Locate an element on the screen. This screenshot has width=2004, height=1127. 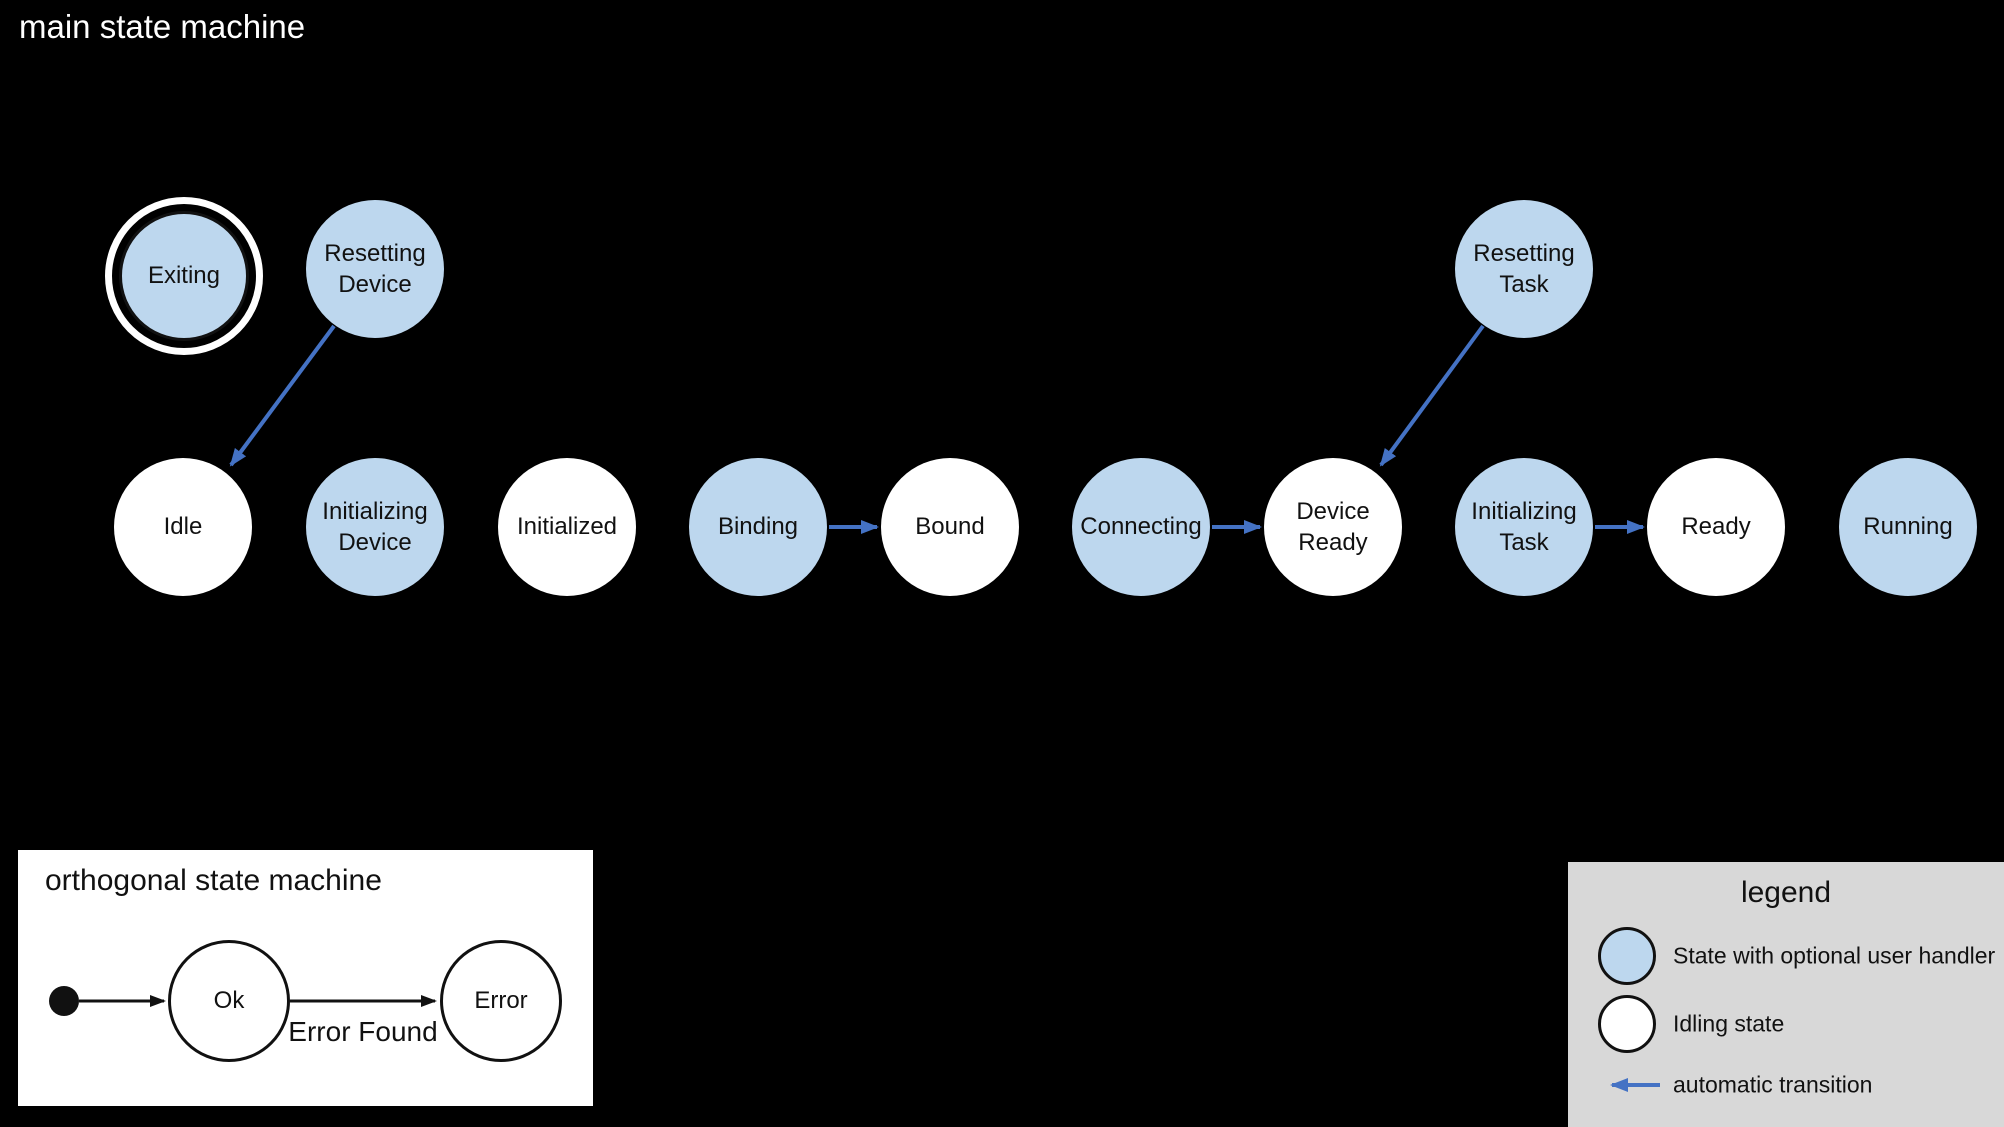
state-label: Device Ready is located at coordinates (1333, 526).